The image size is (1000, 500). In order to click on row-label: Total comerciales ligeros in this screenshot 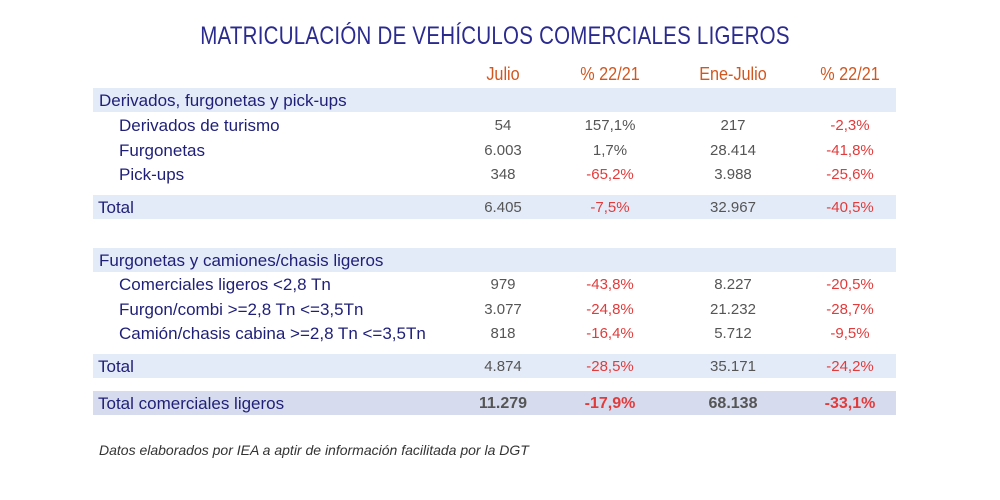, I will do `click(191, 403)`.